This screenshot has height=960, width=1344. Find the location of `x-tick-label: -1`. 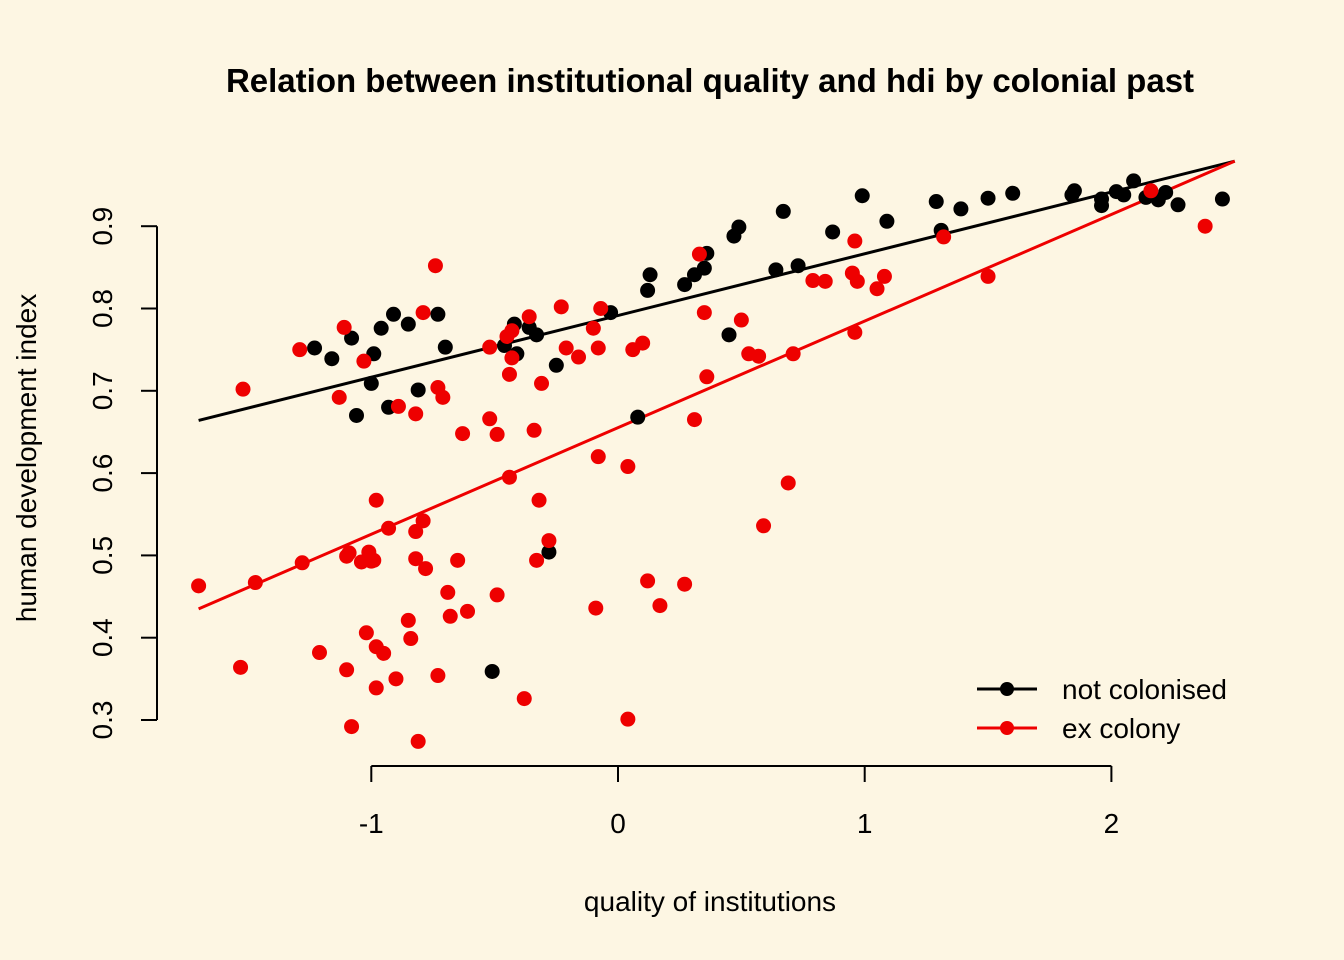

x-tick-label: -1 is located at coordinates (371, 823).